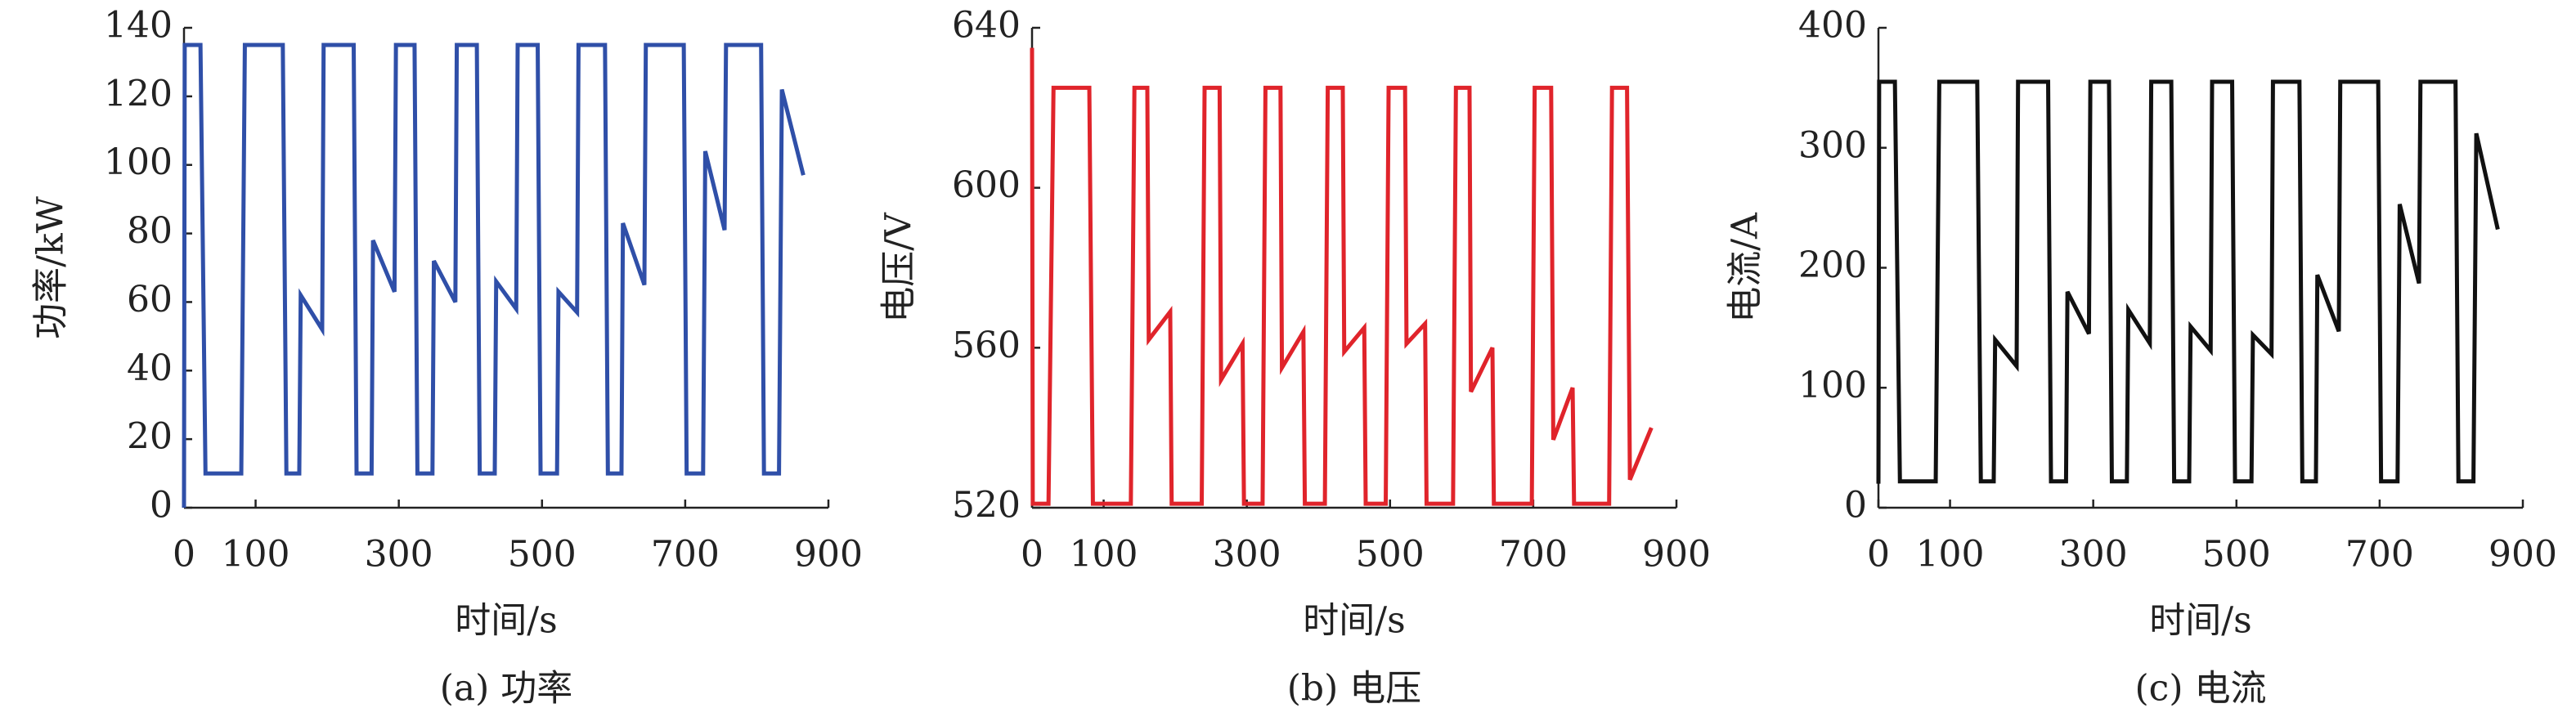  What do you see at coordinates (987, 26) in the screenshot?
I see `y-tick-label: 640` at bounding box center [987, 26].